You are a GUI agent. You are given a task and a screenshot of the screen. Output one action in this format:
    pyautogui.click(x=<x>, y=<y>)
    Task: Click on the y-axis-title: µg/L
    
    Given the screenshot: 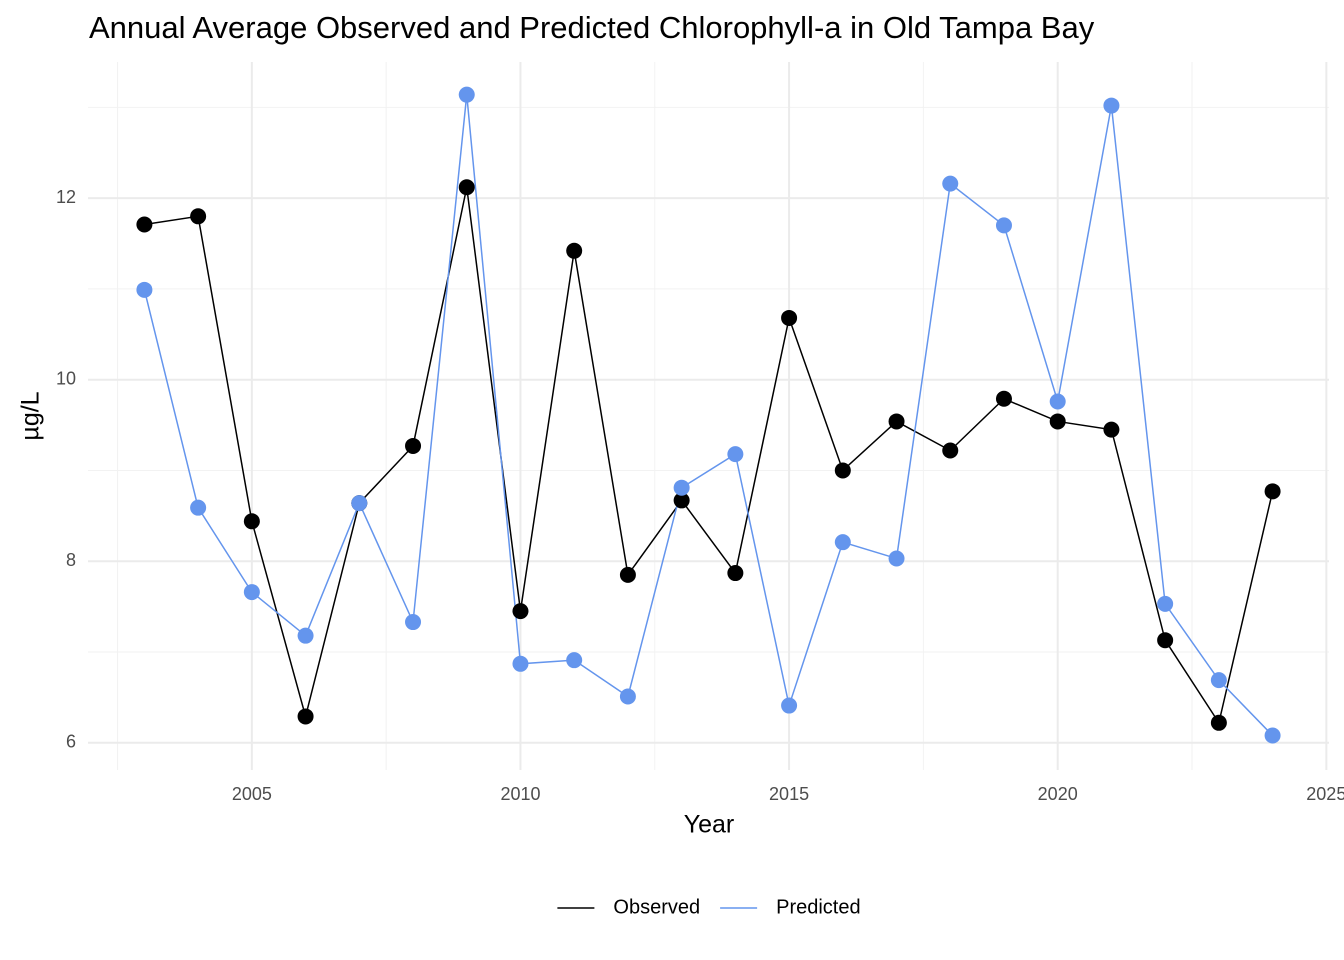 What is the action you would take?
    pyautogui.click(x=31, y=415)
    